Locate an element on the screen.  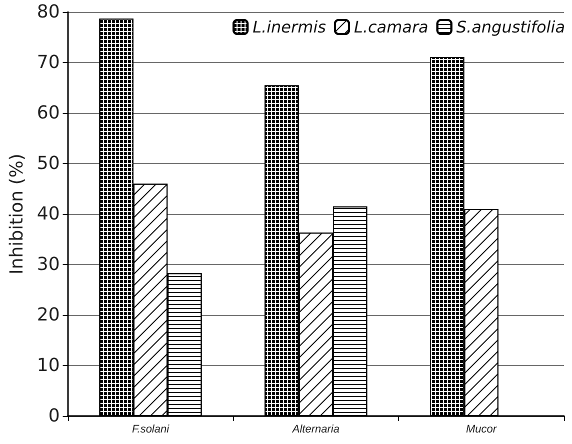
x-tick-label: Alternaria is located at coordinates (315, 430).